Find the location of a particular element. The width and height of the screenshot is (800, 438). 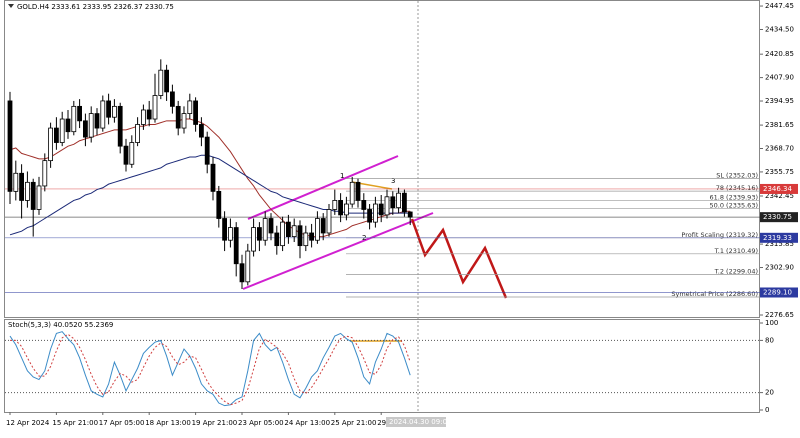

x-tick-label: 15 Apr 21:00 is located at coordinates (75, 423).